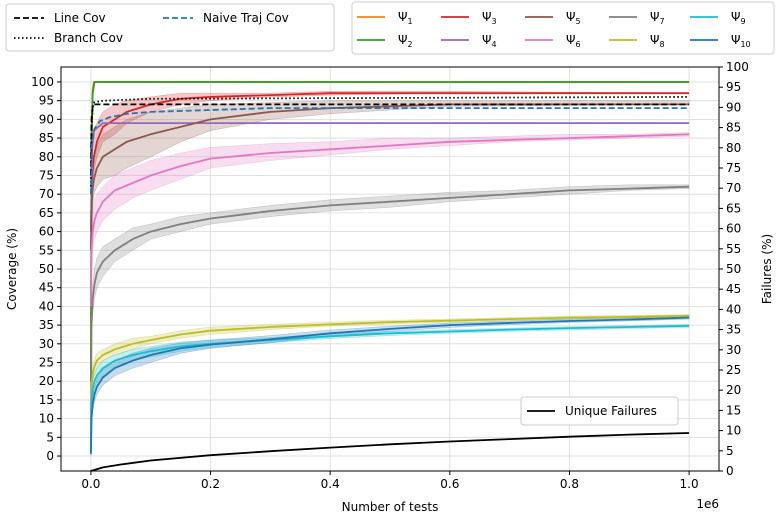 This screenshot has height=517, width=780. What do you see at coordinates (661, 21) in the screenshot?
I see `legend-label-subscript: 7` at bounding box center [661, 21].